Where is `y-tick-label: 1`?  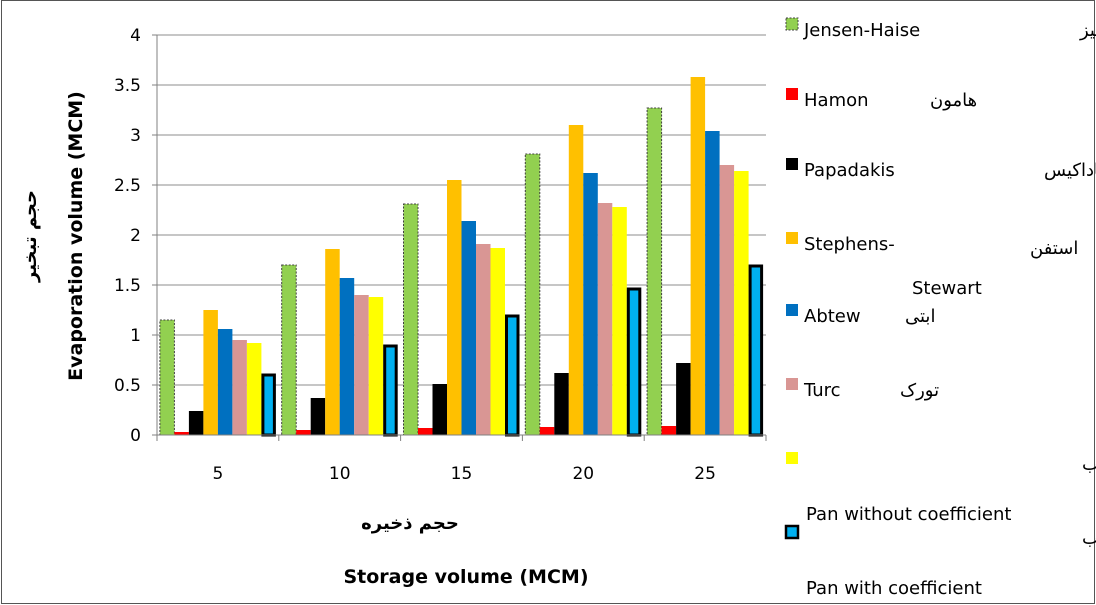
y-tick-label: 1 is located at coordinates (135, 336).